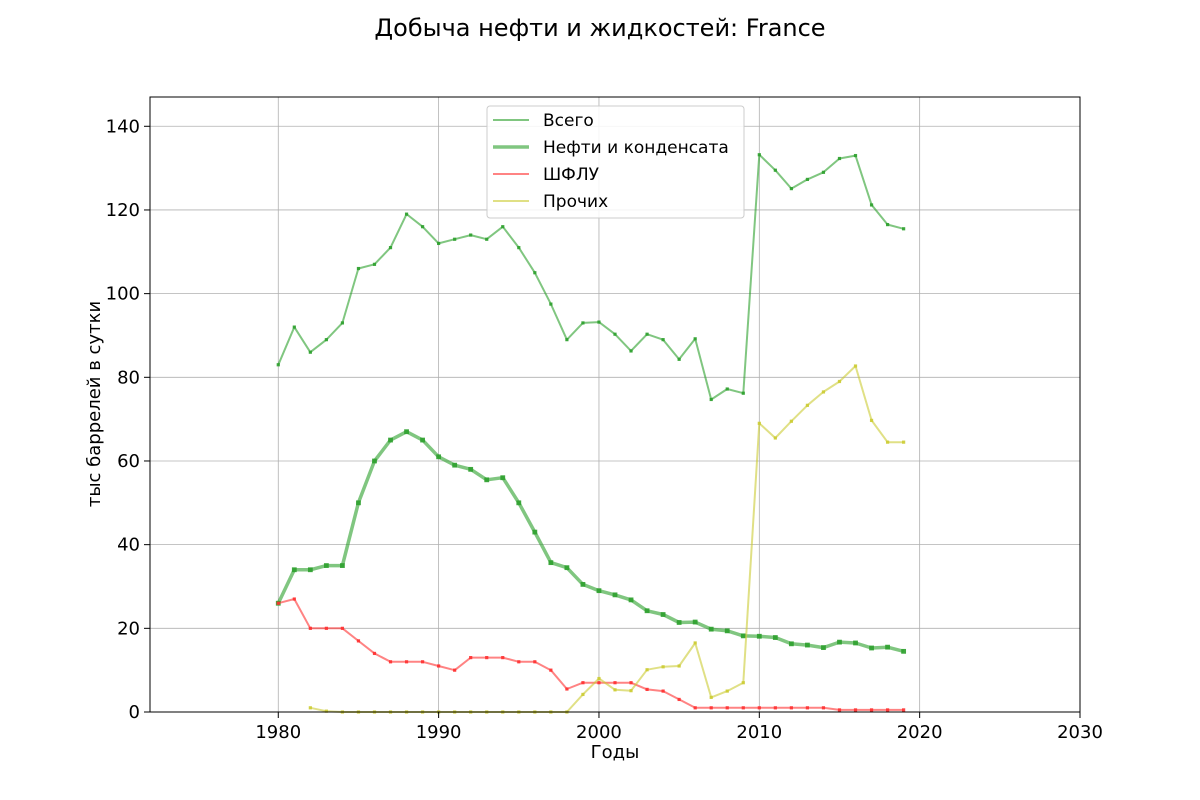  I want to click on x-axis-label: Годы, so click(615, 752).